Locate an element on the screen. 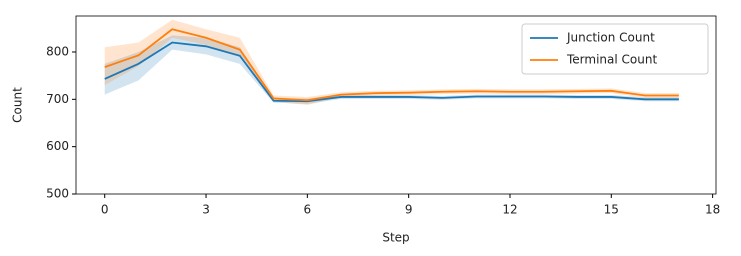 The width and height of the screenshot is (741, 256). x-tick-label: 12 is located at coordinates (509, 210).